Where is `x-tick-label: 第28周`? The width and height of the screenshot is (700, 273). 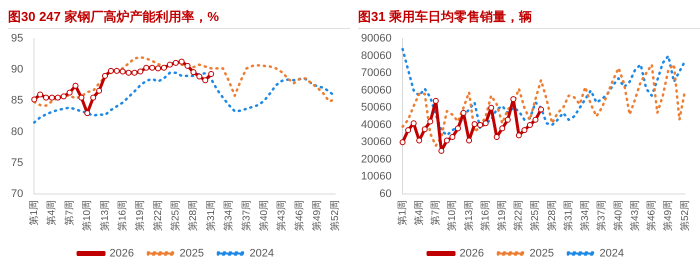 x-tick-label: 第28周 is located at coordinates (552, 215).